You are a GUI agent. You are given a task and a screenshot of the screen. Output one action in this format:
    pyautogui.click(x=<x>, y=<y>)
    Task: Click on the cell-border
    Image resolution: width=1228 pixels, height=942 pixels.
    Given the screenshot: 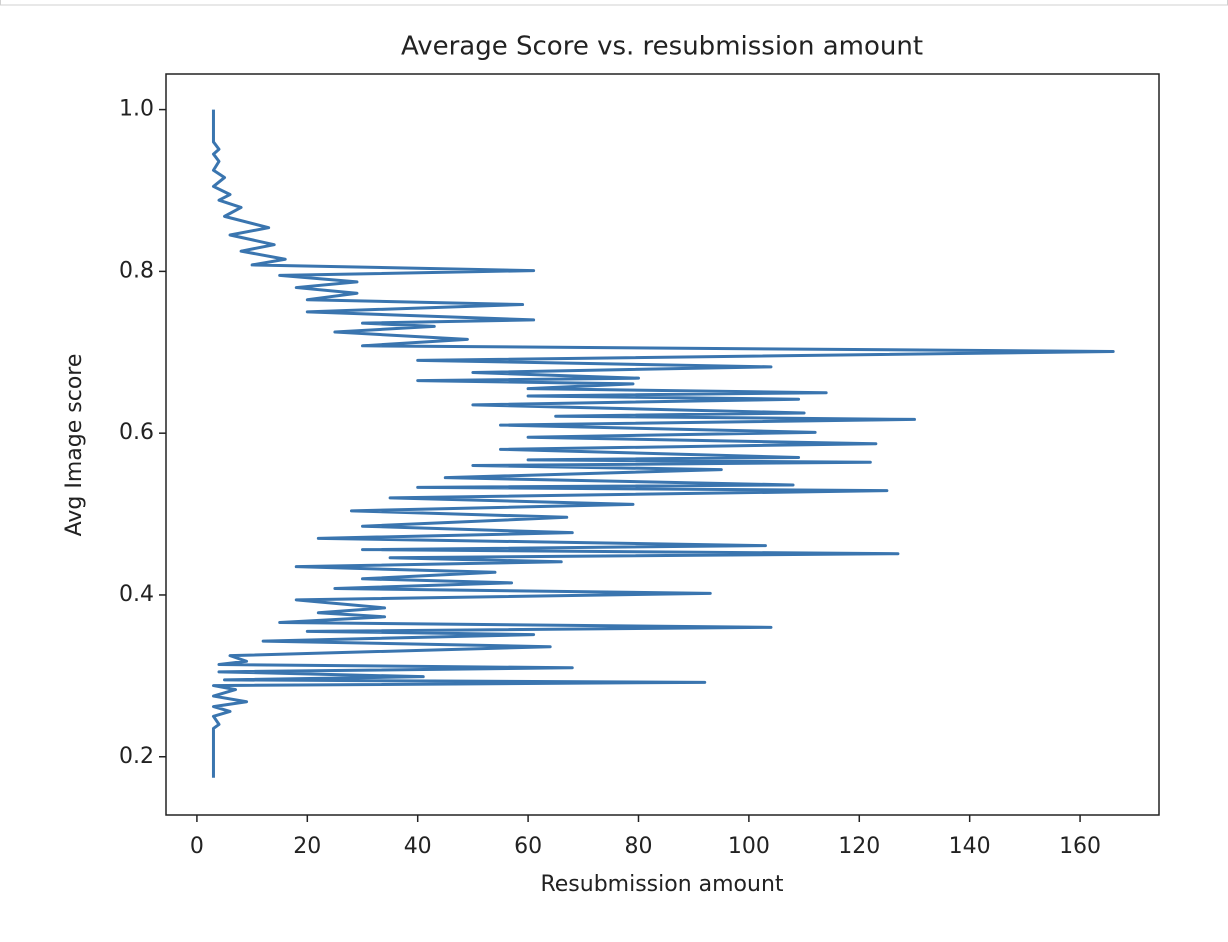 What is the action you would take?
    pyautogui.click(x=614, y=3)
    